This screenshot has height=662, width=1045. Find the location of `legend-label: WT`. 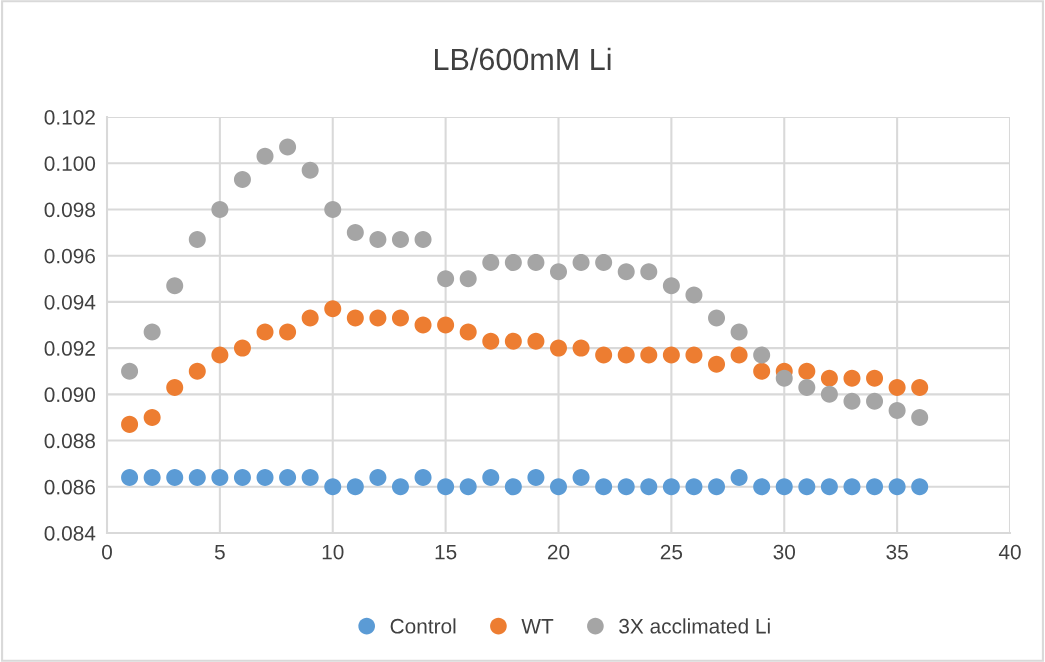

legend-label: WT is located at coordinates (537, 626).